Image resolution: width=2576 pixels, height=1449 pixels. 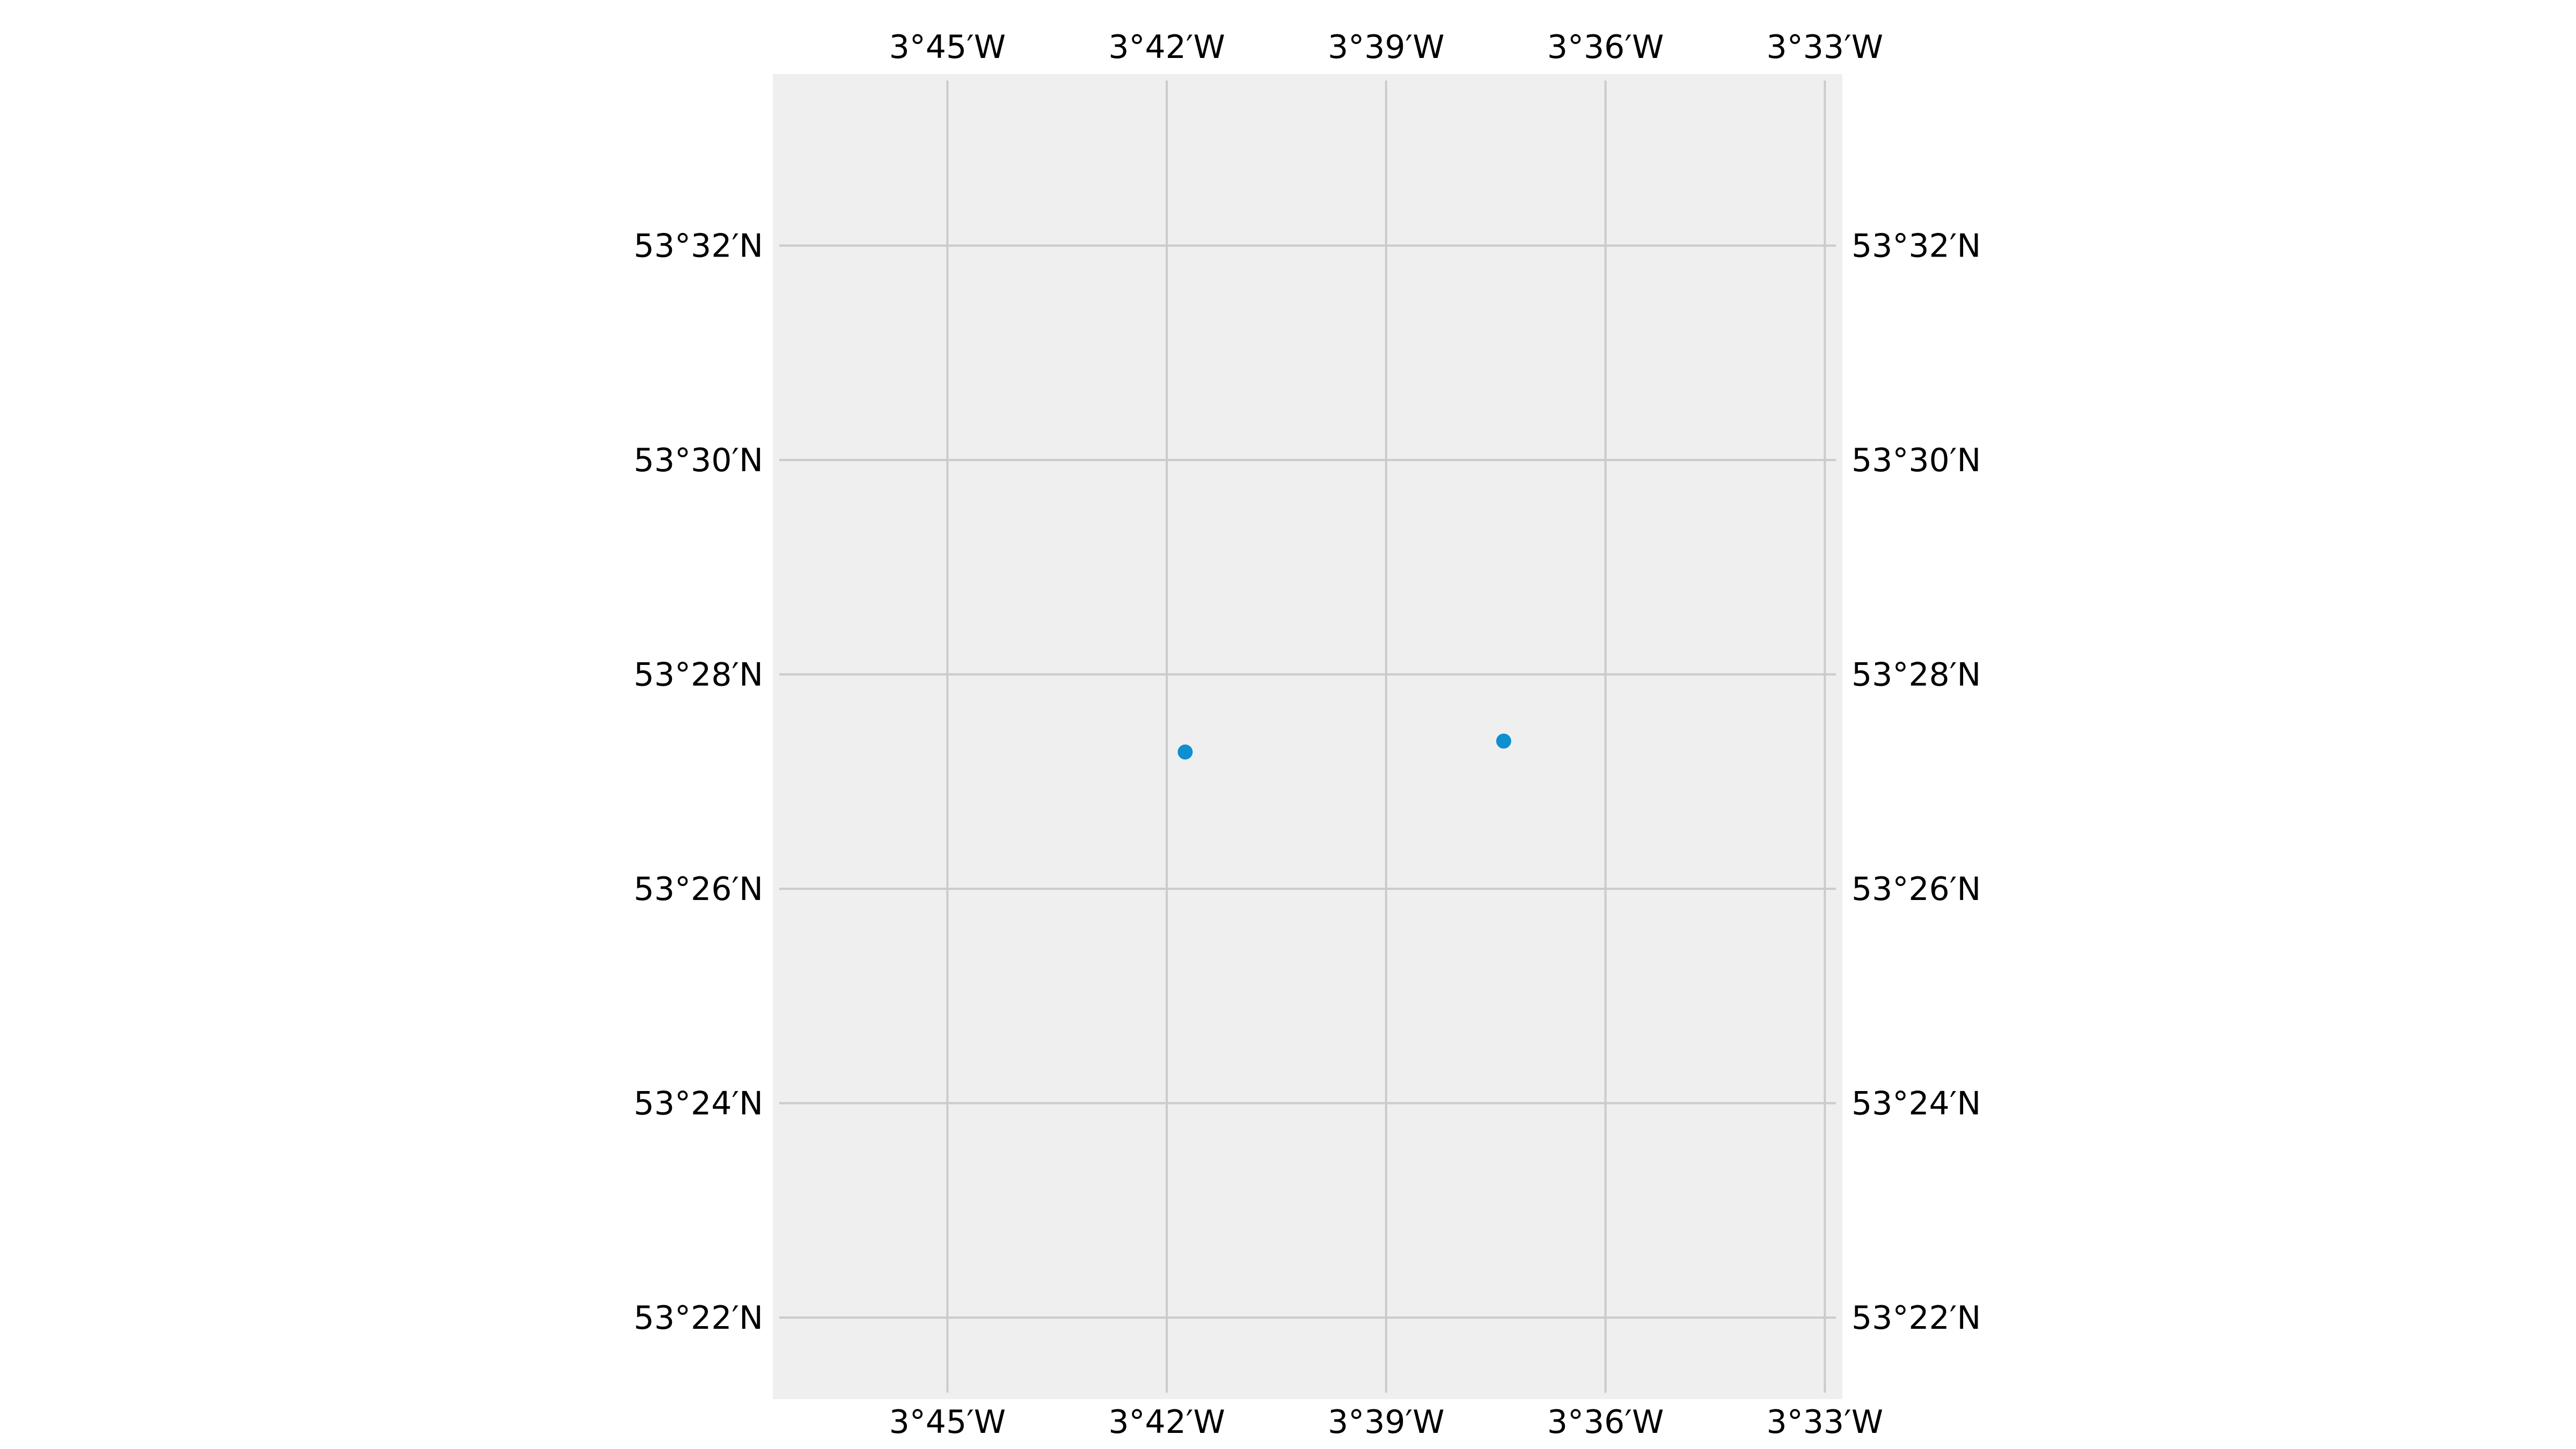 I want to click on longitude-label-bottom: 3°39′W, so click(x=1386, y=1422).